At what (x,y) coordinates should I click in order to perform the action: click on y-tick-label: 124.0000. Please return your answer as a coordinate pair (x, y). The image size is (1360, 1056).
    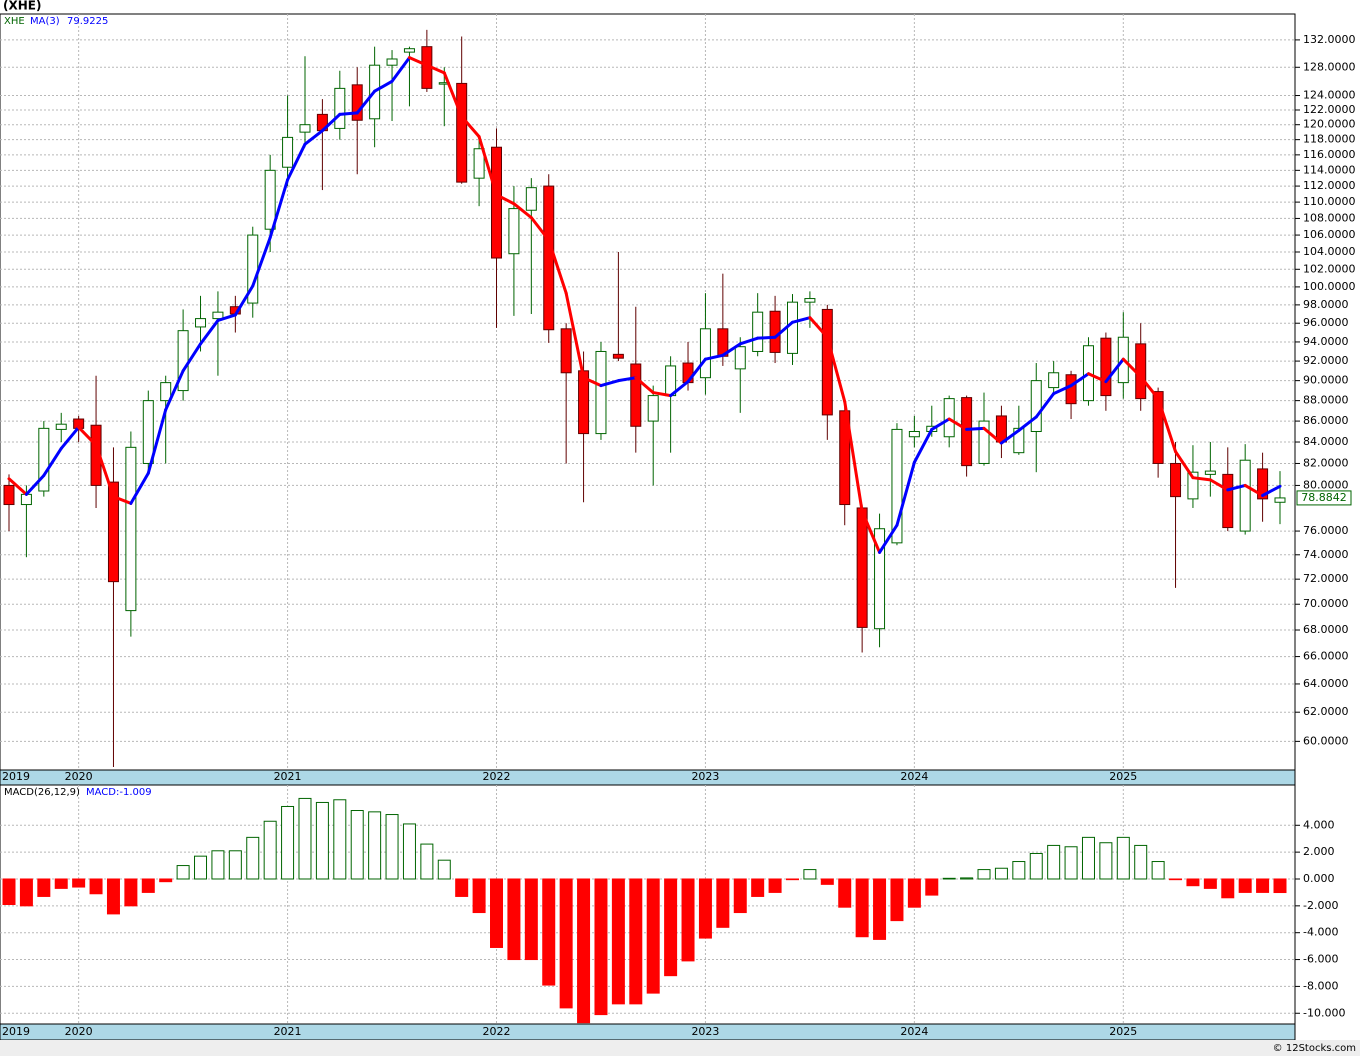
    Looking at the image, I should click on (1329, 95).